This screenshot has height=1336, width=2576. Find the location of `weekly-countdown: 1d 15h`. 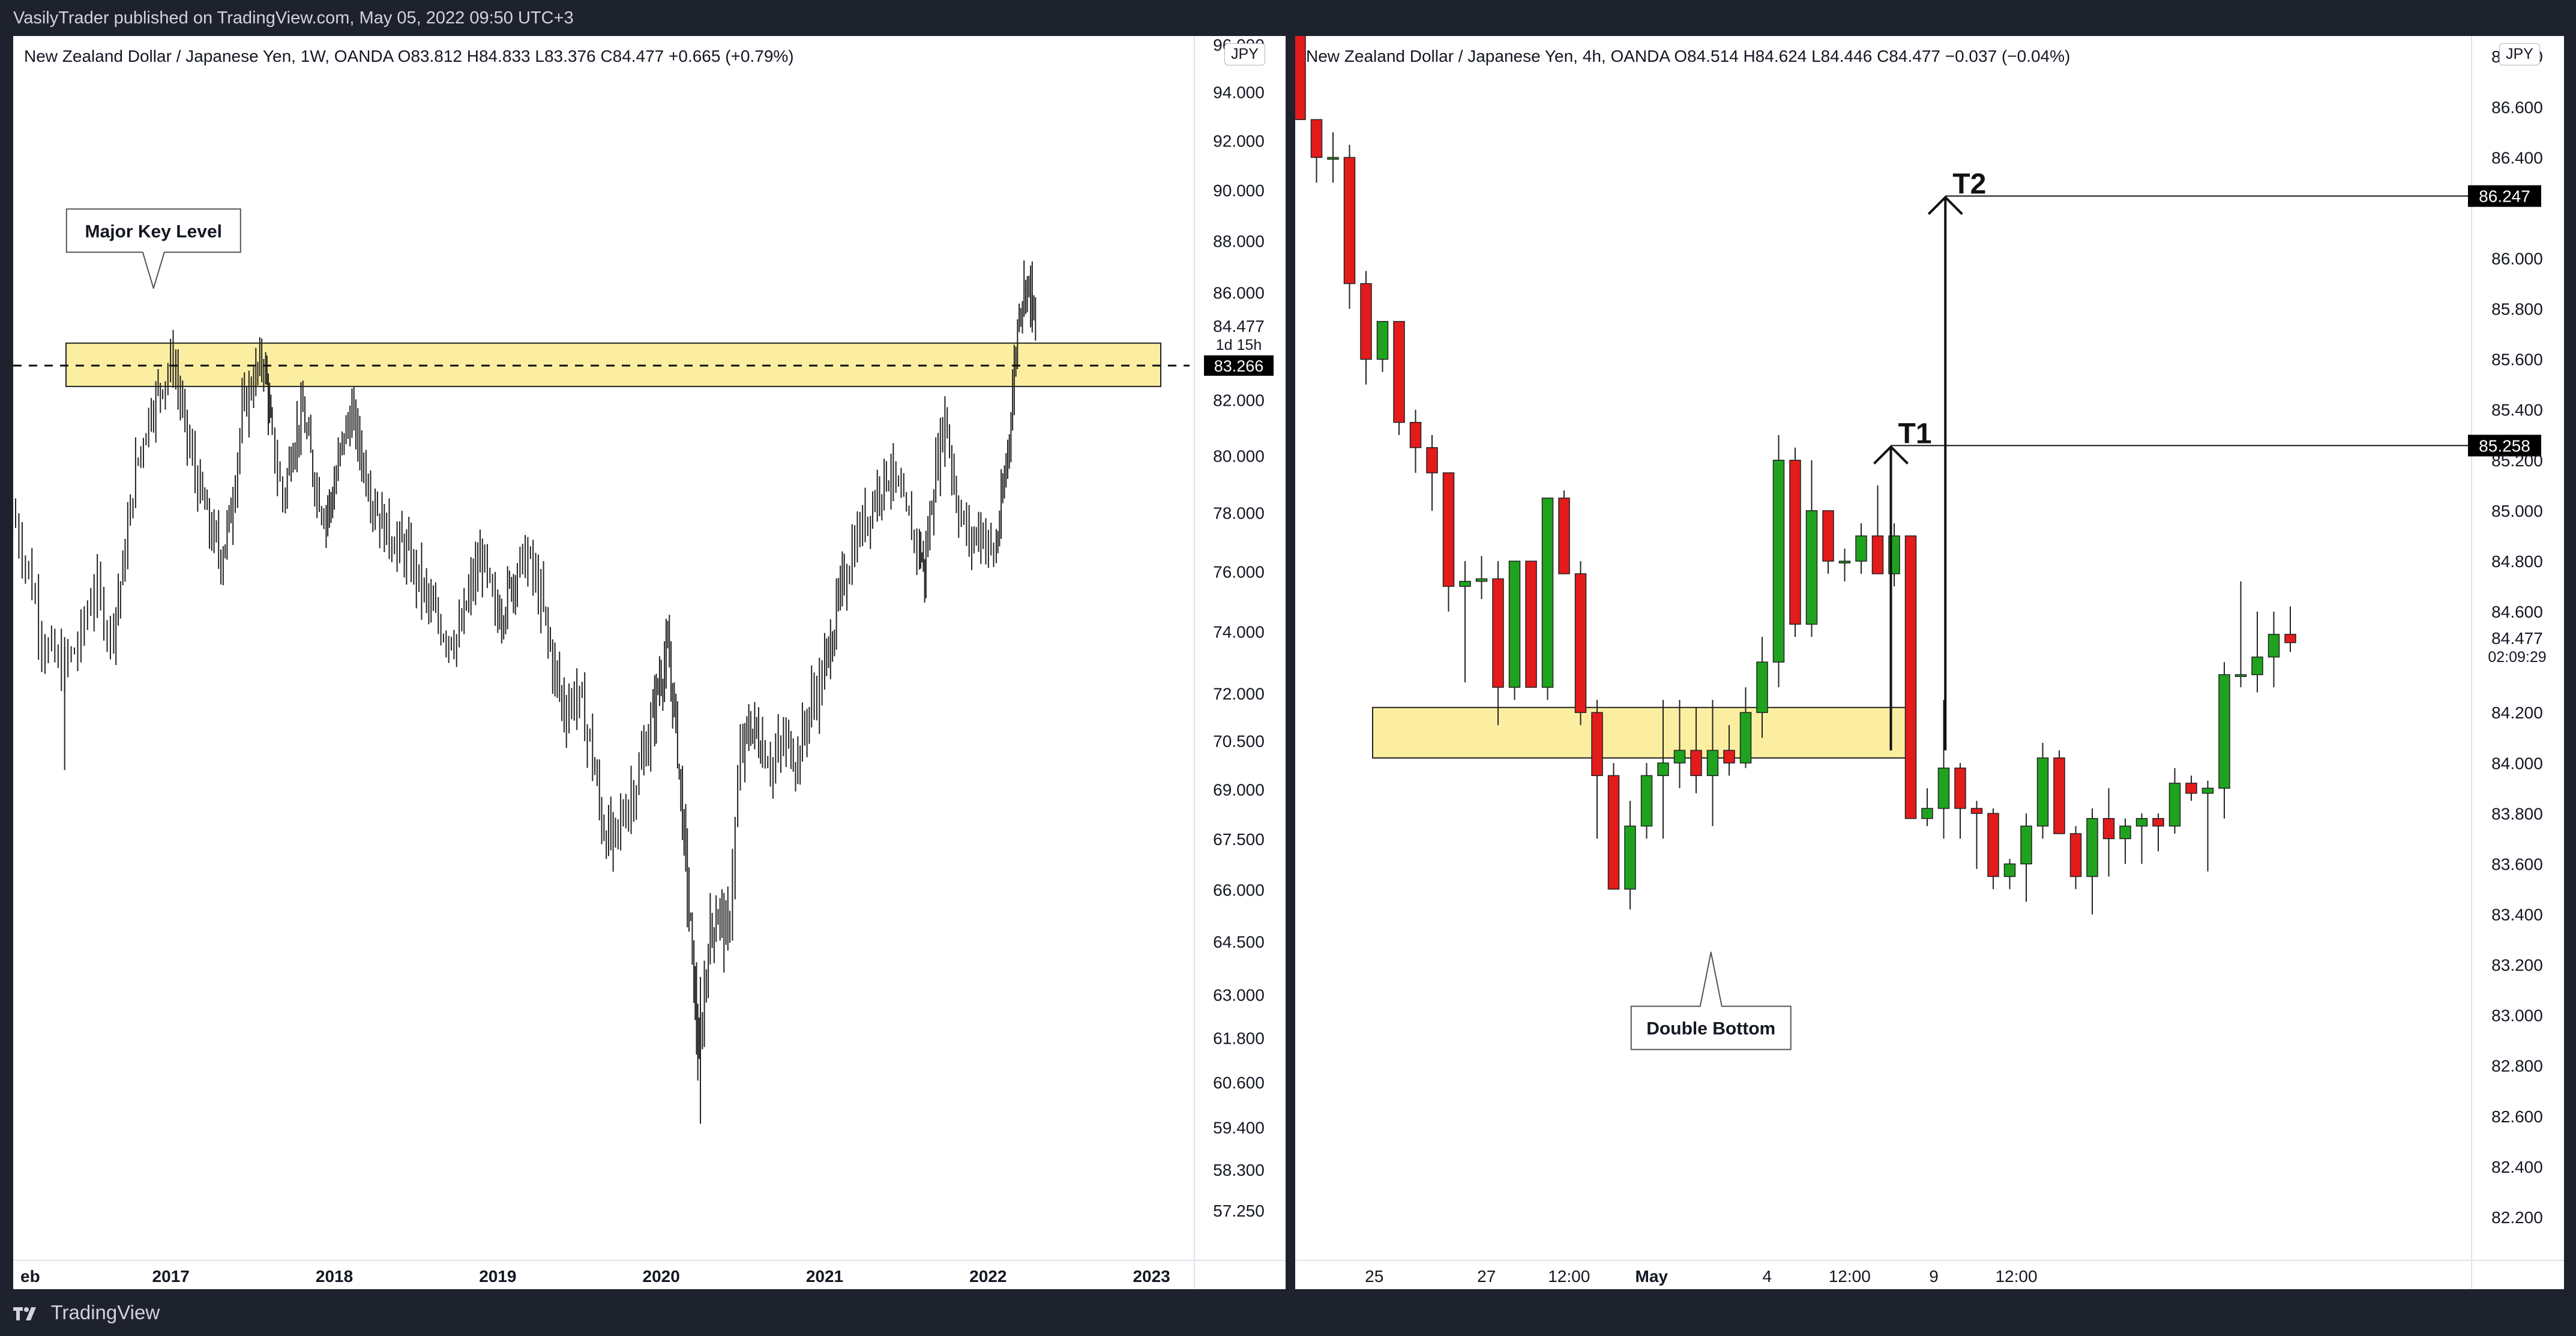

weekly-countdown: 1d 15h is located at coordinates (1239, 345).